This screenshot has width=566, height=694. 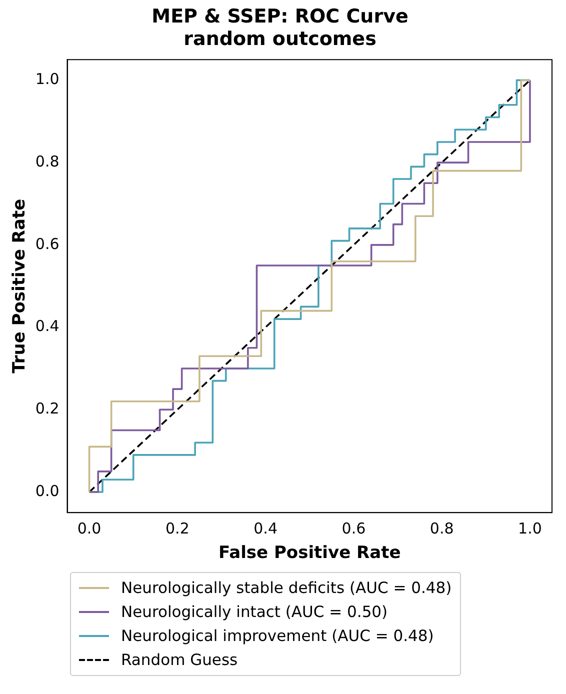 What do you see at coordinates (89, 528) in the screenshot?
I see `x-tick-label: 0.0` at bounding box center [89, 528].